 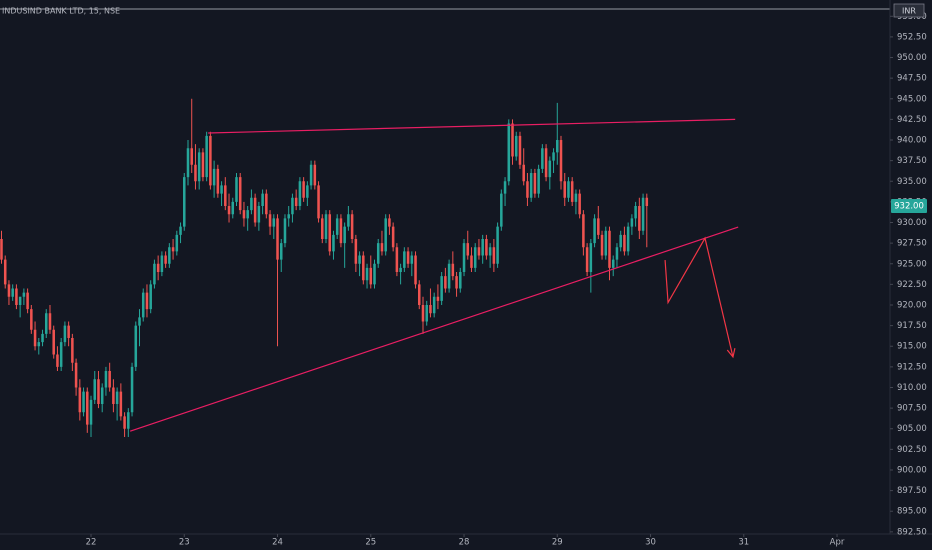 I want to click on y-tick-label: 940.00, so click(x=912, y=141).